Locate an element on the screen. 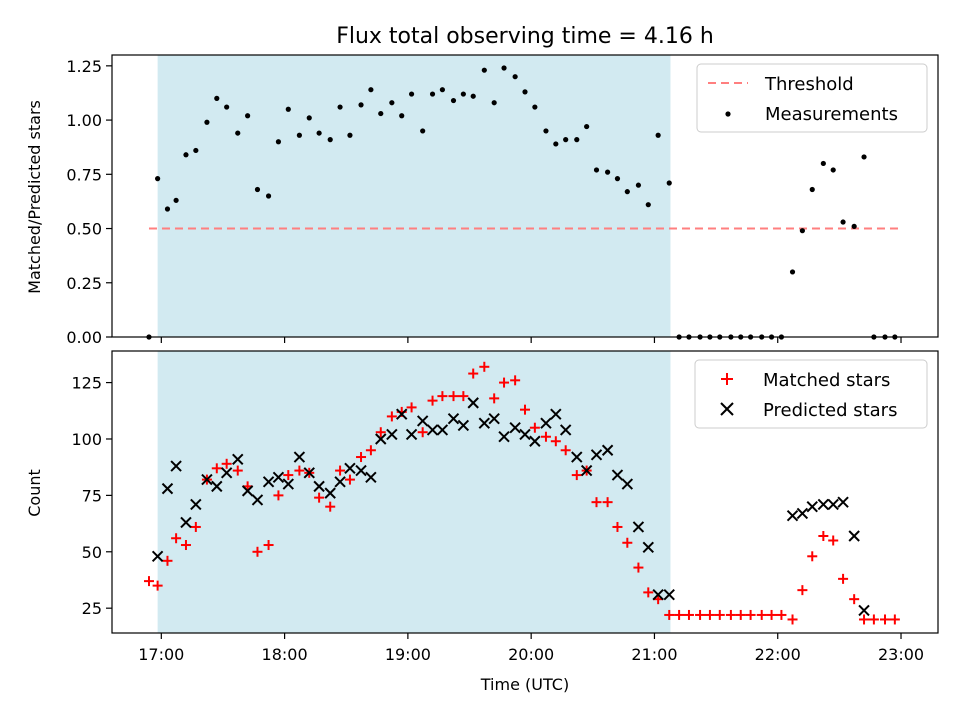  ratio-legend-frame is located at coordinates (812, 98).